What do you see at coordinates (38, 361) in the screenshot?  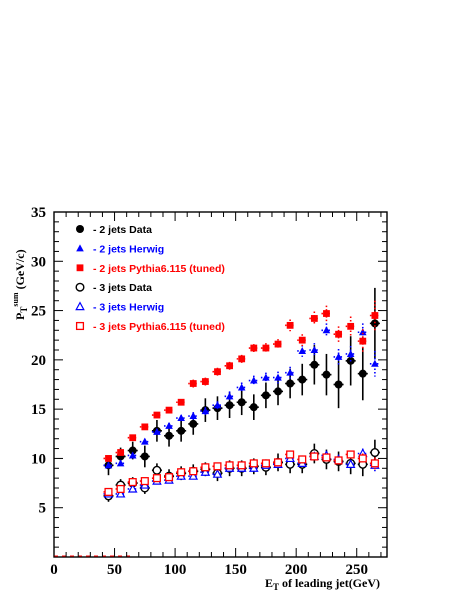 I see `y-tick-label: 20` at bounding box center [38, 361].